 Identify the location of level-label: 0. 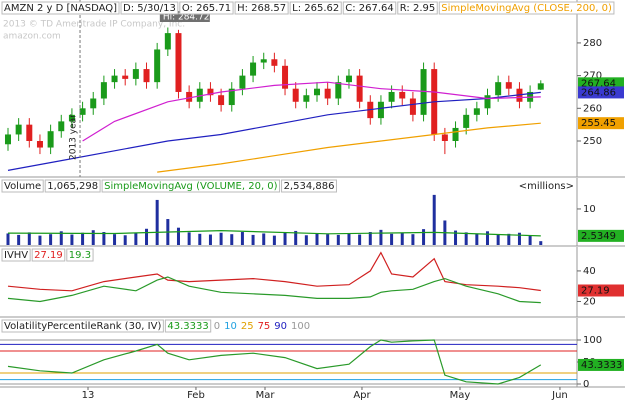
(217, 326).